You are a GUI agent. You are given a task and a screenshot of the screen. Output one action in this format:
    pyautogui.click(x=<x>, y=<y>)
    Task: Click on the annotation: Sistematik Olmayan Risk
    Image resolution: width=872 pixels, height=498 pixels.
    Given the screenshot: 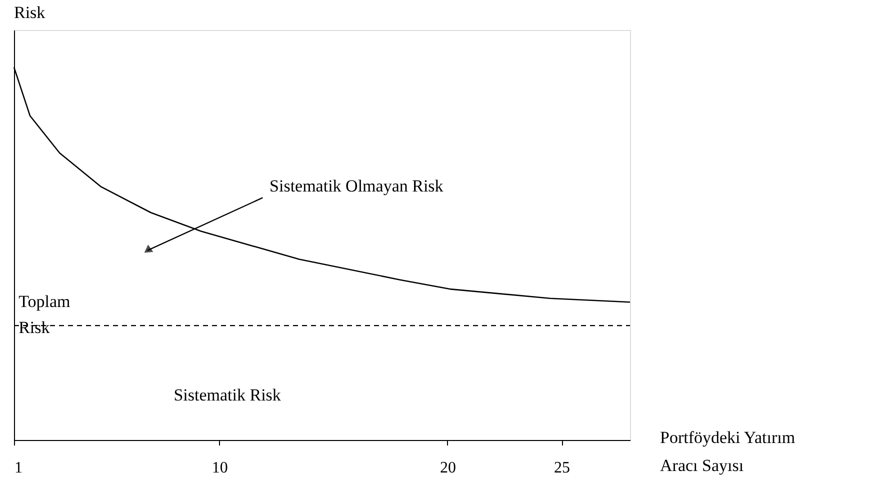 What is the action you would take?
    pyautogui.click(x=357, y=186)
    